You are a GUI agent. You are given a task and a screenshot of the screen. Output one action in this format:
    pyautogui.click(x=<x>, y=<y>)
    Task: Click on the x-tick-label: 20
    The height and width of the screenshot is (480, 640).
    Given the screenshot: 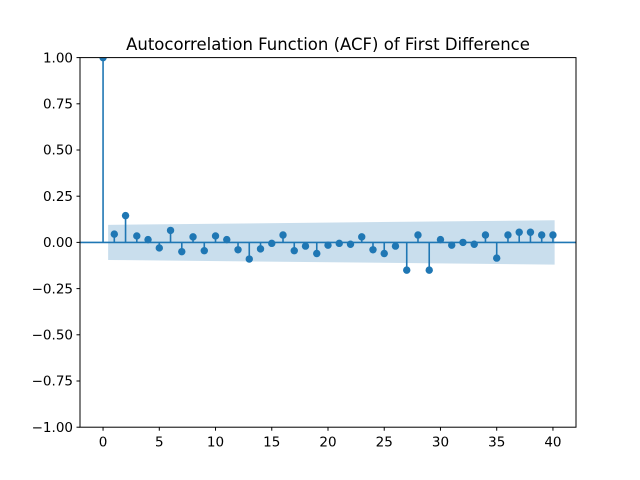 What is the action you would take?
    pyautogui.click(x=327, y=443)
    